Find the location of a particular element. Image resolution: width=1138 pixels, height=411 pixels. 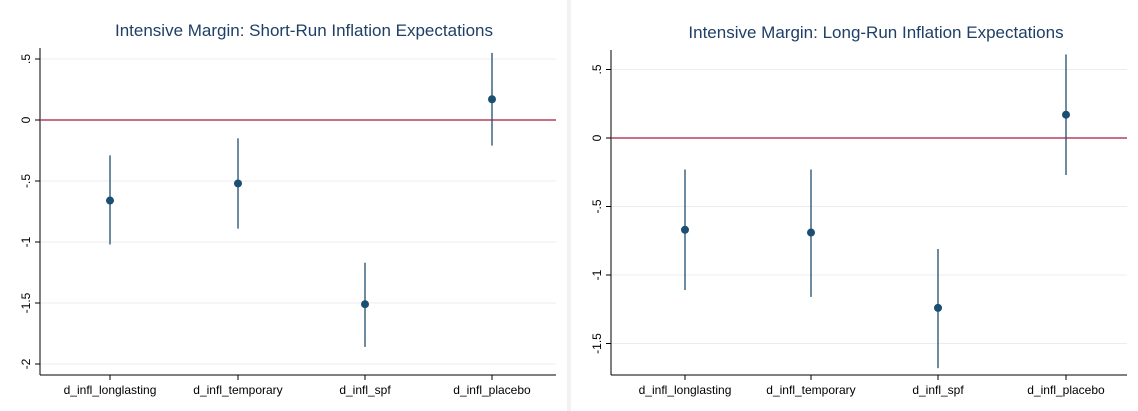

y-tick-label: -2 is located at coordinates (26, 363).